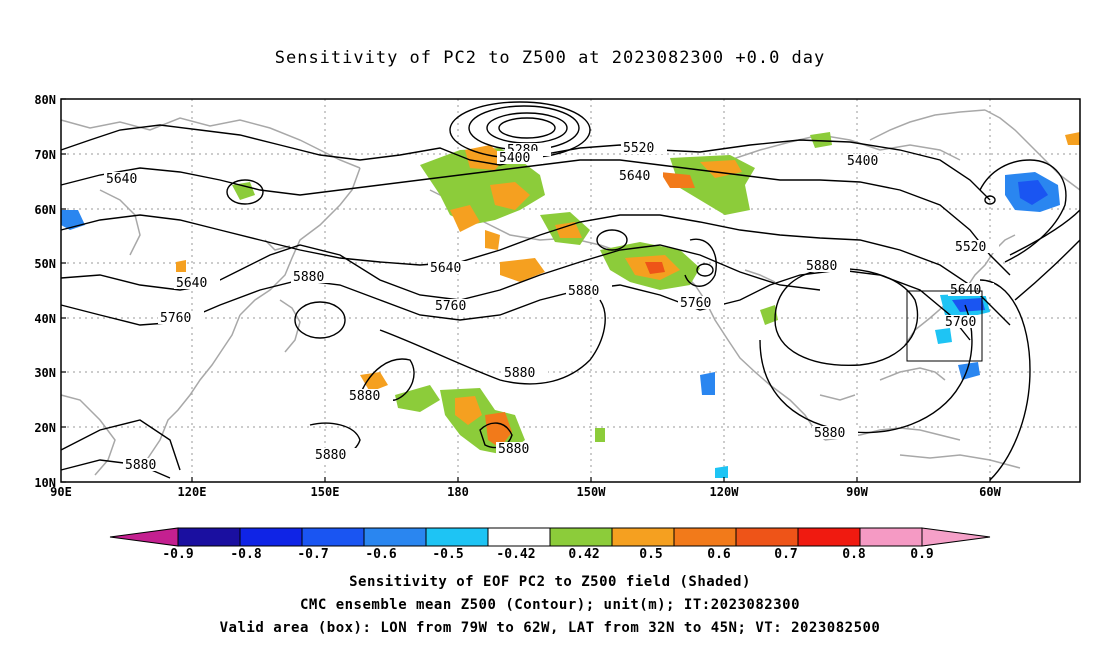  I want to click on latitude-labels: 80N 70N 60N 50N 40N 30N 20N 10N, so click(45, 291).